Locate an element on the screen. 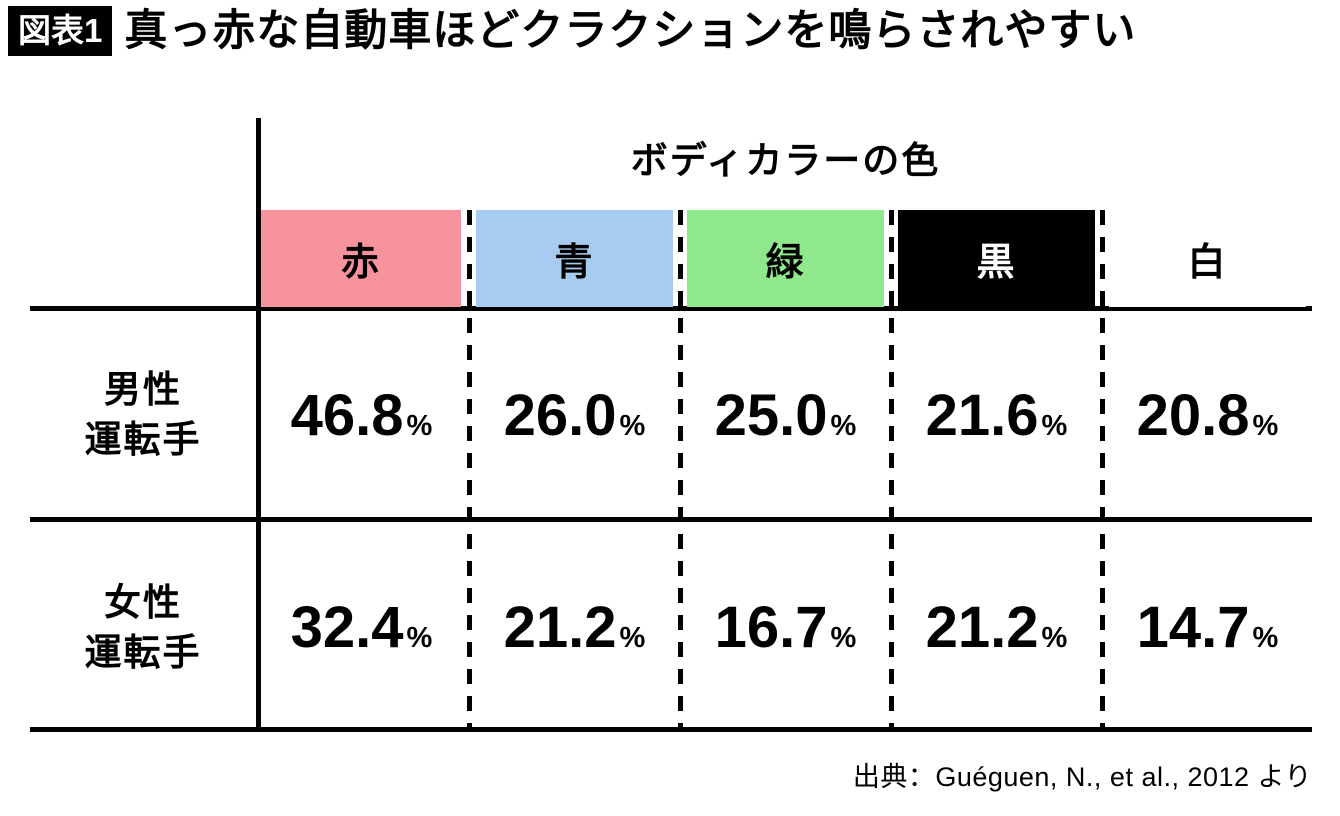  column-header-blue: 青 is located at coordinates (574, 258).